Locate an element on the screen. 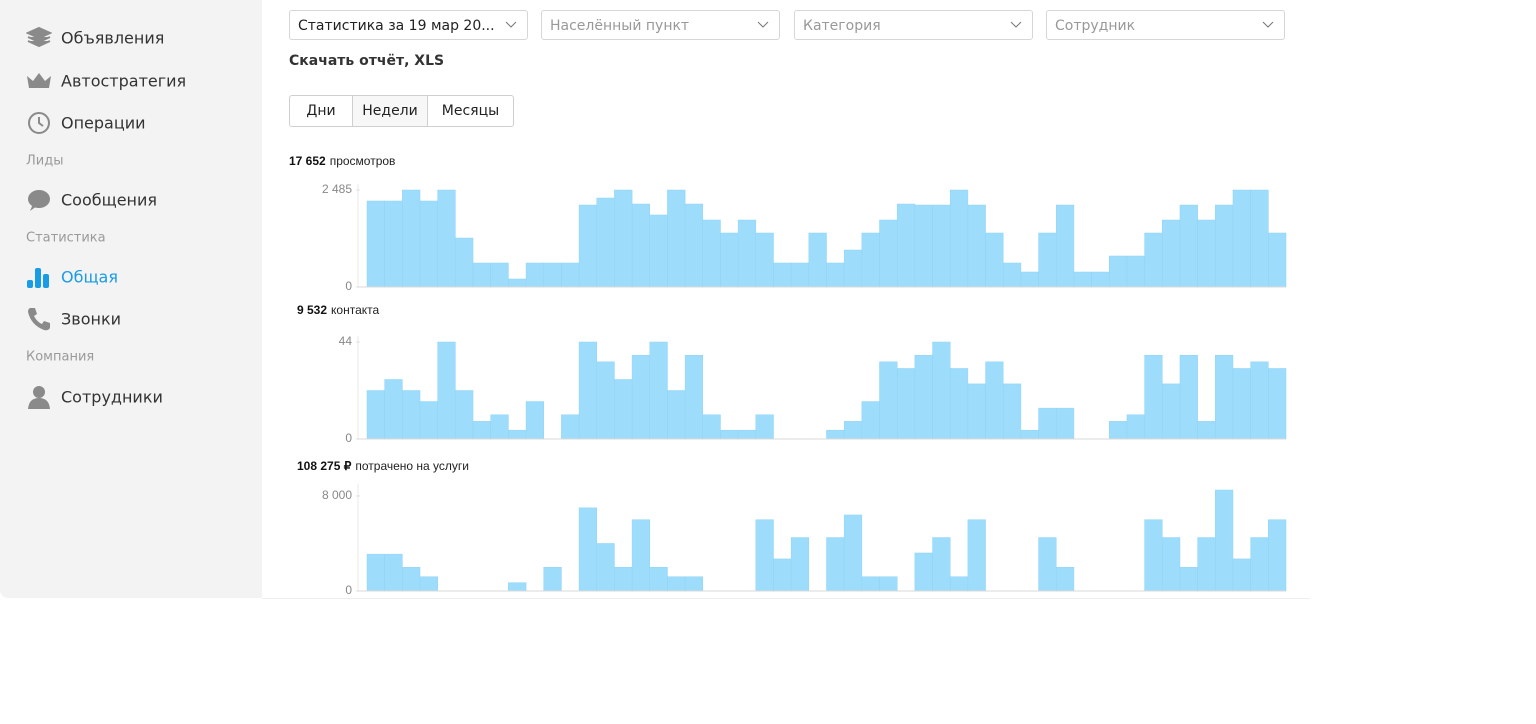 Image resolution: width=1536 pixels, height=724 pixels. nav-item: Объявления is located at coordinates (113, 38).